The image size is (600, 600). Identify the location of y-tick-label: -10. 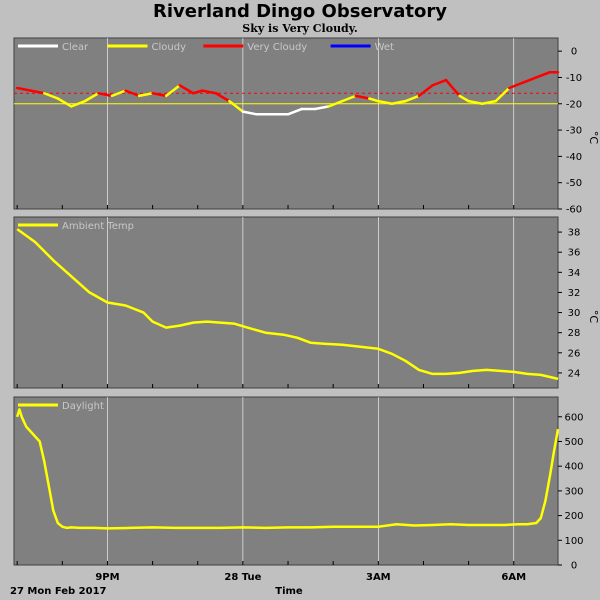
(574, 78).